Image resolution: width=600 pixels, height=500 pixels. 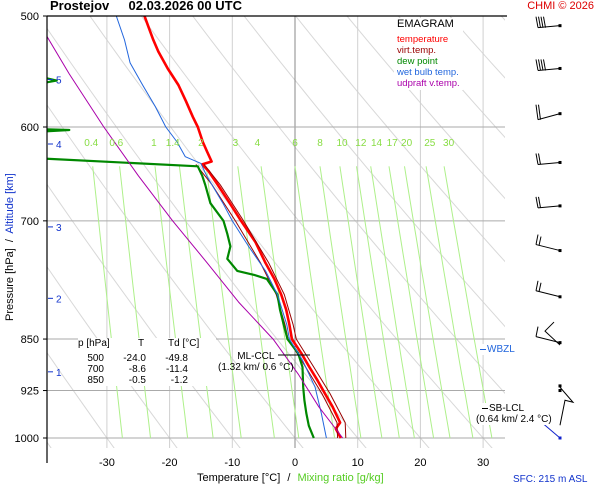 I want to click on mixing-ratio-label: 12, so click(x=361, y=143).